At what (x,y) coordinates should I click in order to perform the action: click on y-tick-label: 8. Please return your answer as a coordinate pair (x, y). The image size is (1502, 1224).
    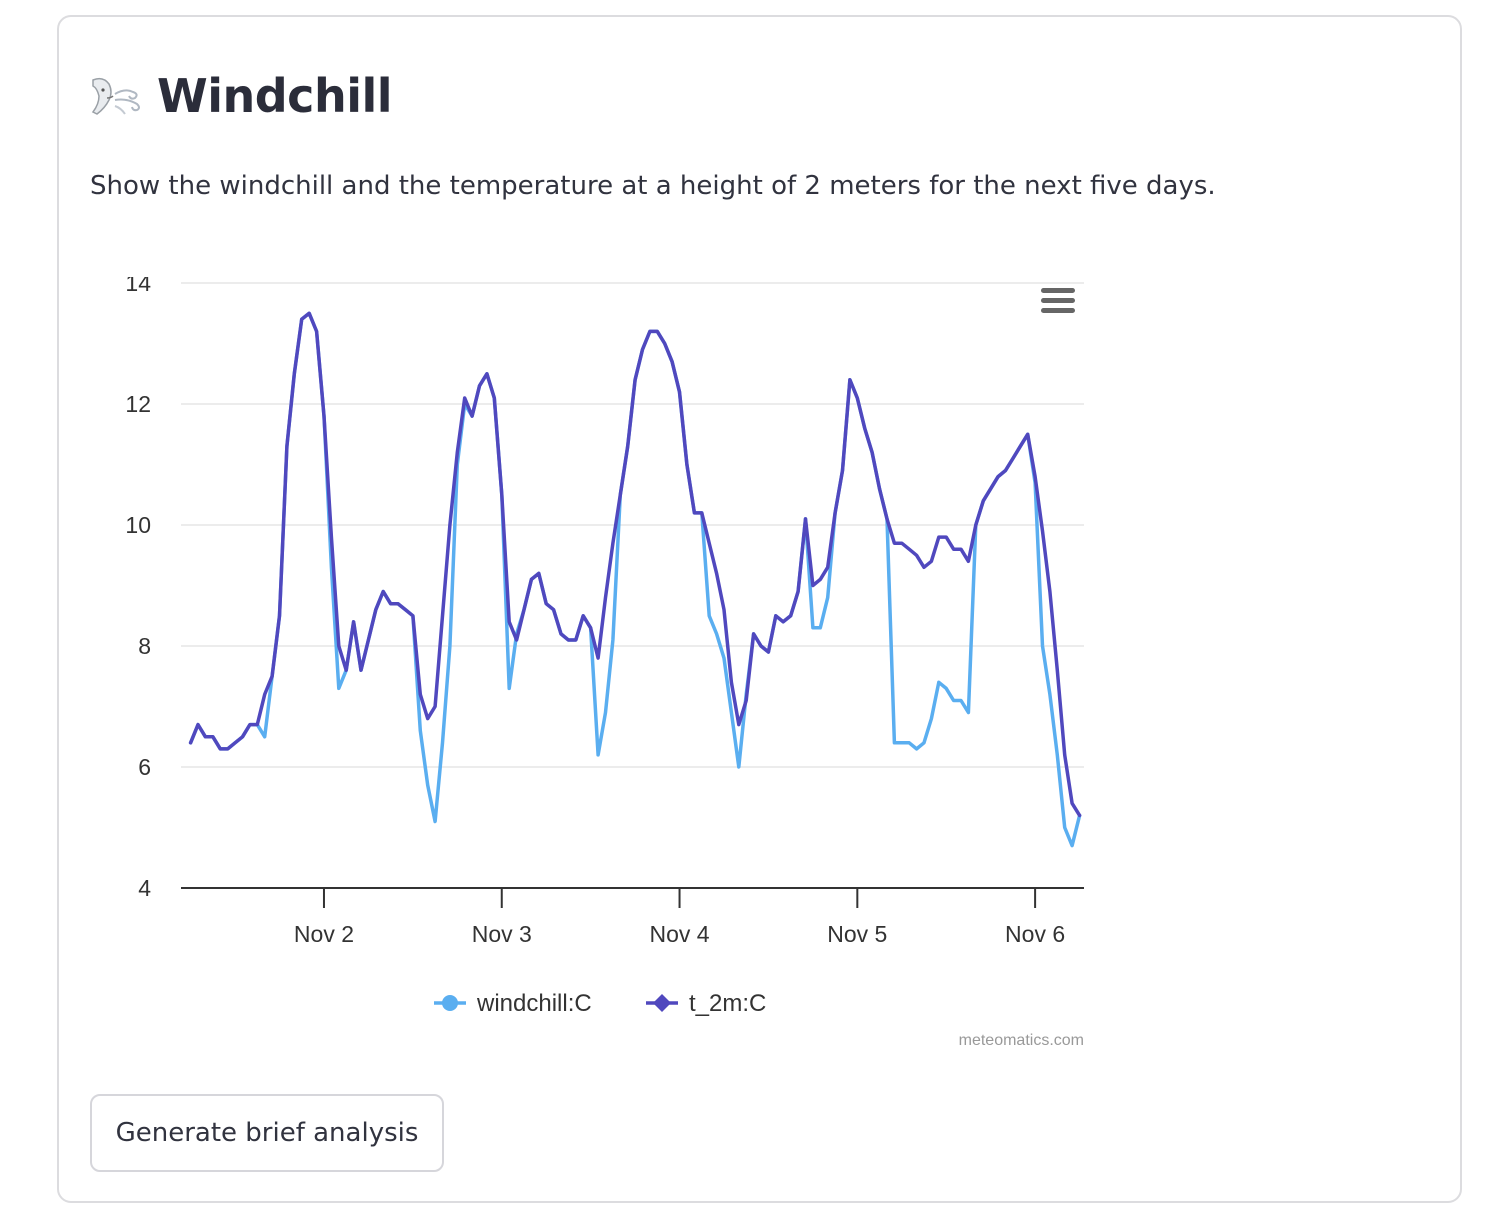
    Looking at the image, I should click on (144, 646).